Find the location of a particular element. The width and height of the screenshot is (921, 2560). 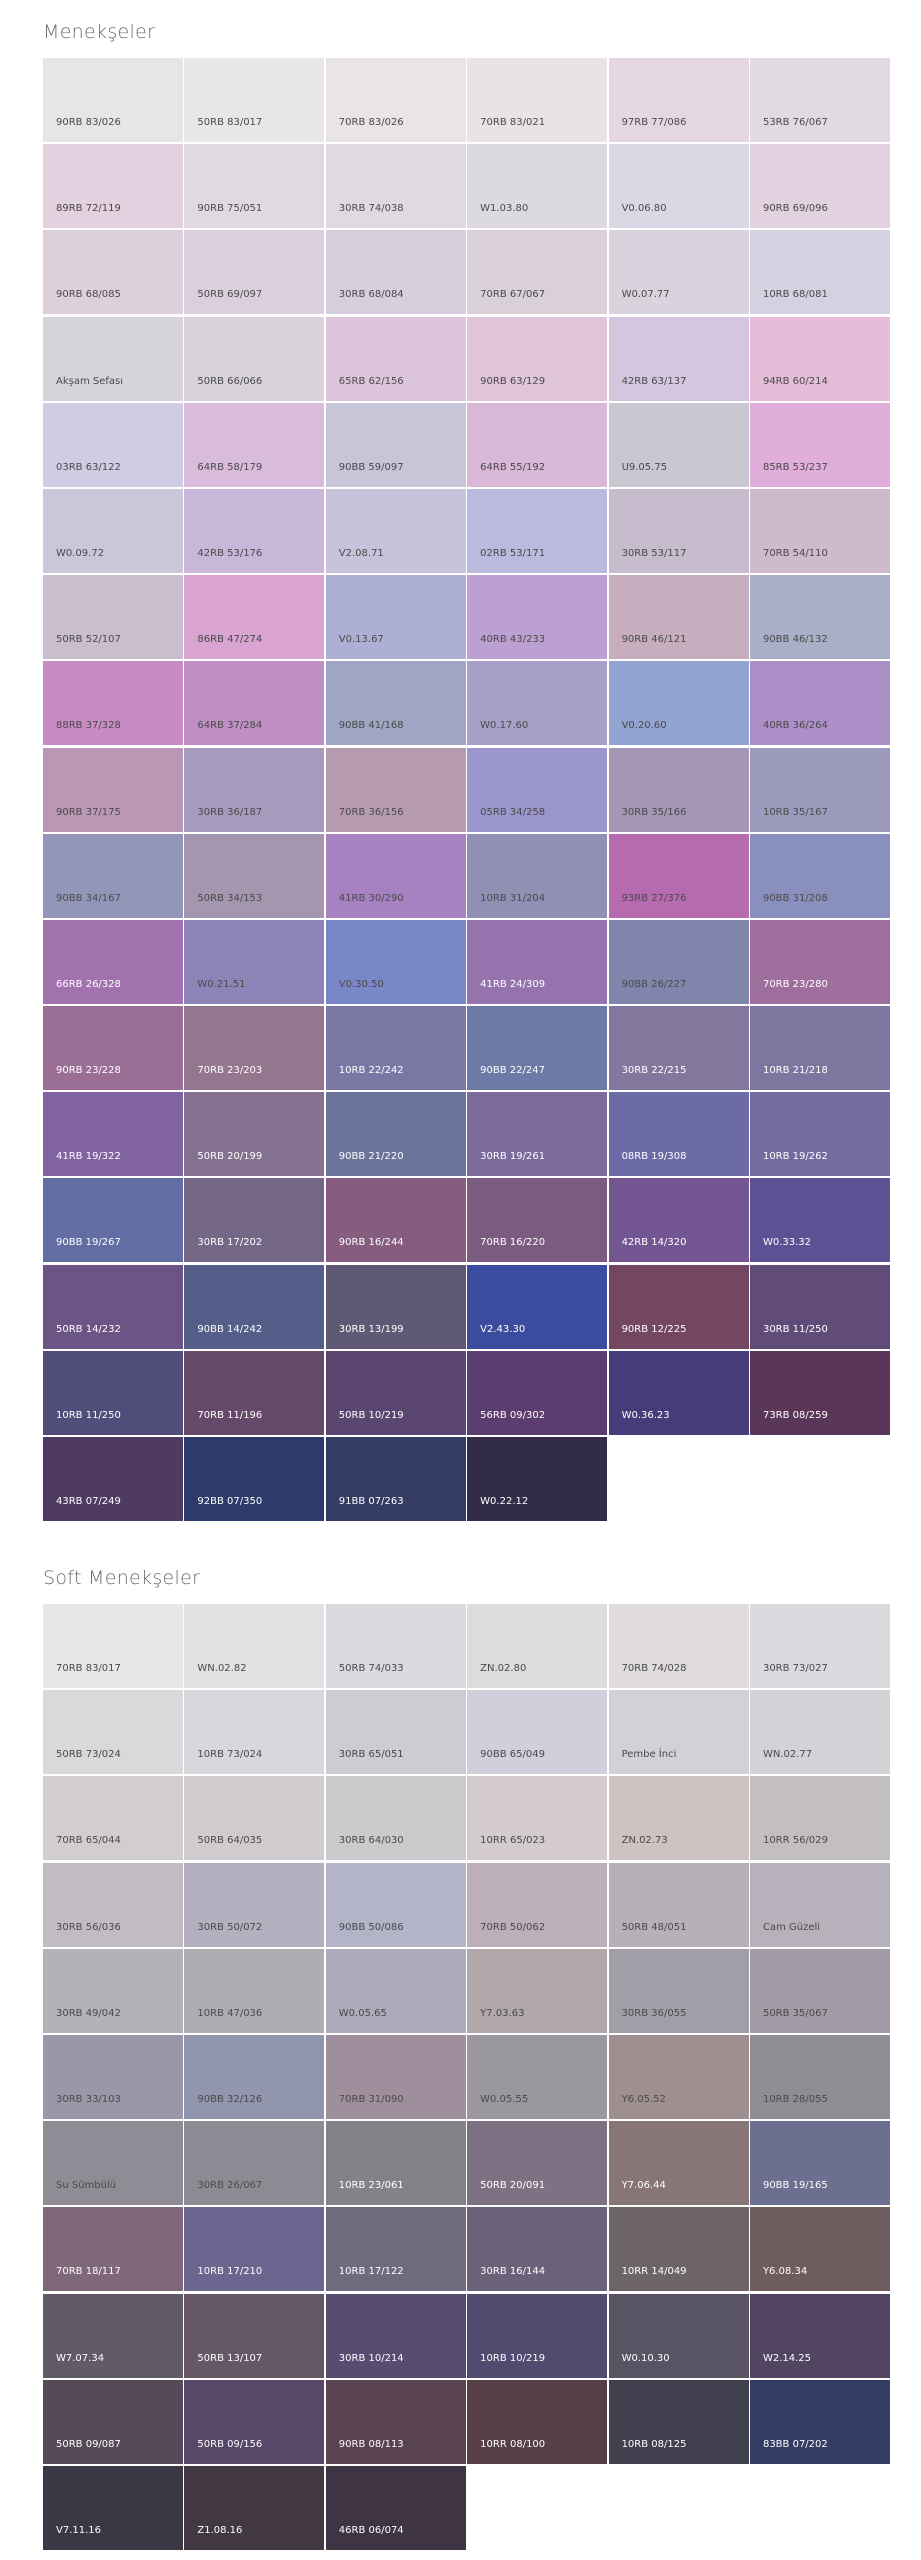

color-swatch: V2.43.30 is located at coordinates (537, 1306).